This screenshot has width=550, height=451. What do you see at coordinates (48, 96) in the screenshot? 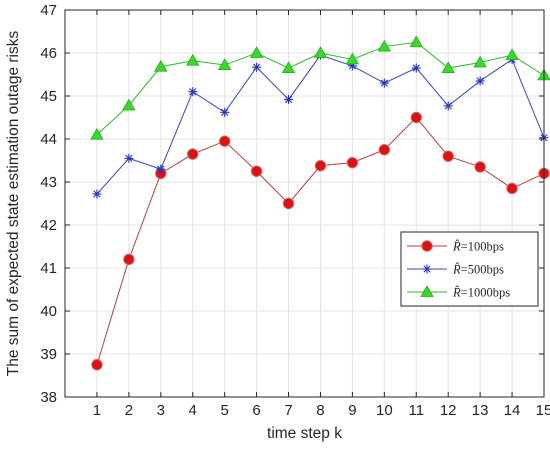
I see `y-tick-label: 45` at bounding box center [48, 96].